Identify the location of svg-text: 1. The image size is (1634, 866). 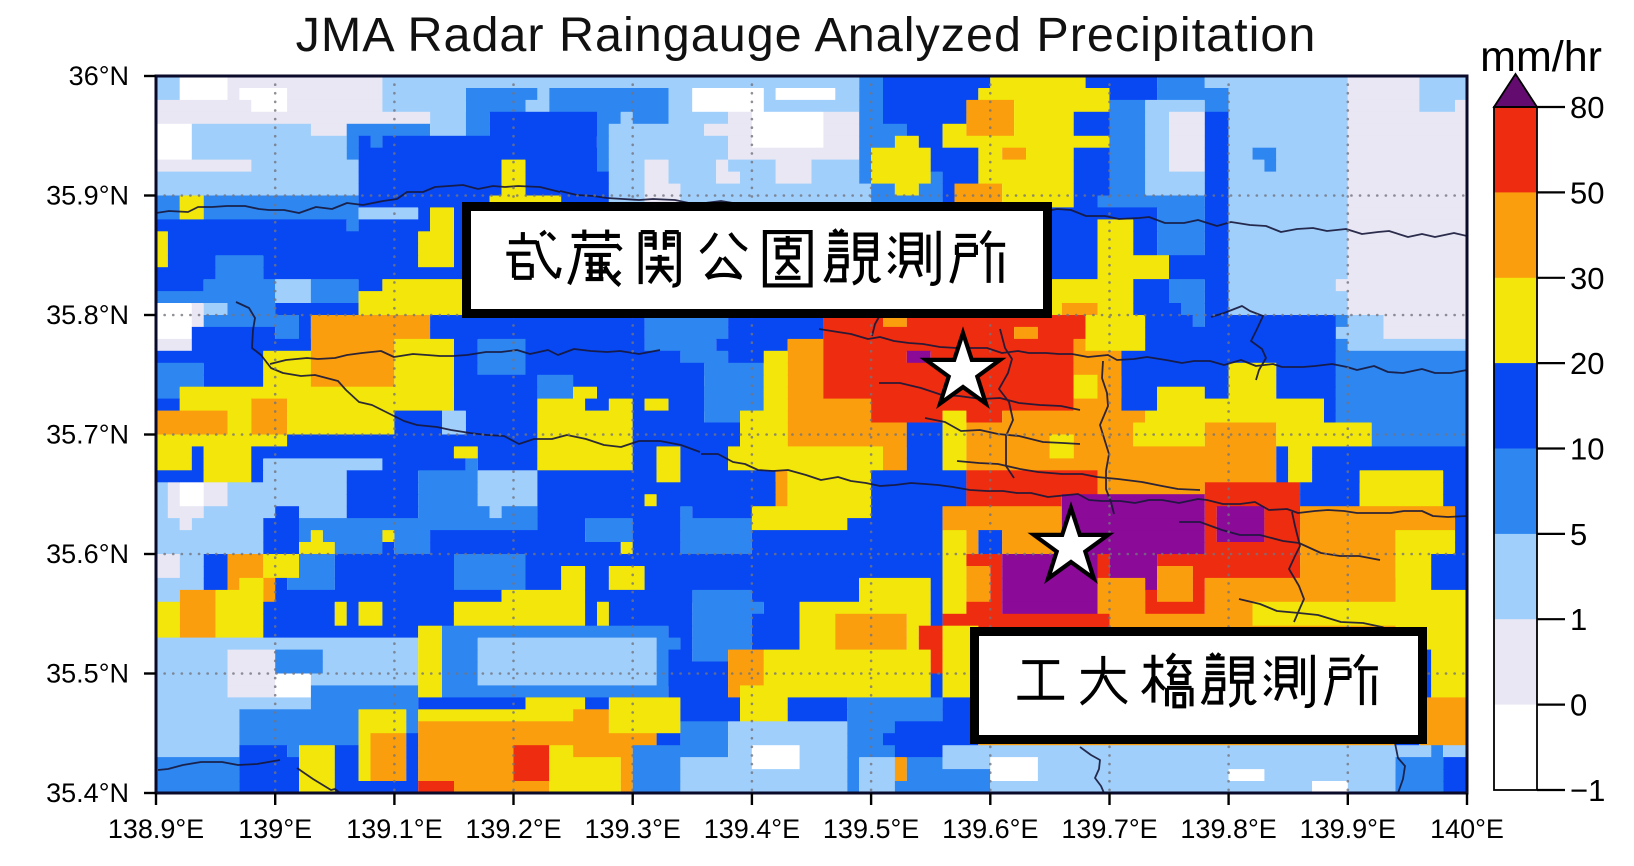
(1578, 619).